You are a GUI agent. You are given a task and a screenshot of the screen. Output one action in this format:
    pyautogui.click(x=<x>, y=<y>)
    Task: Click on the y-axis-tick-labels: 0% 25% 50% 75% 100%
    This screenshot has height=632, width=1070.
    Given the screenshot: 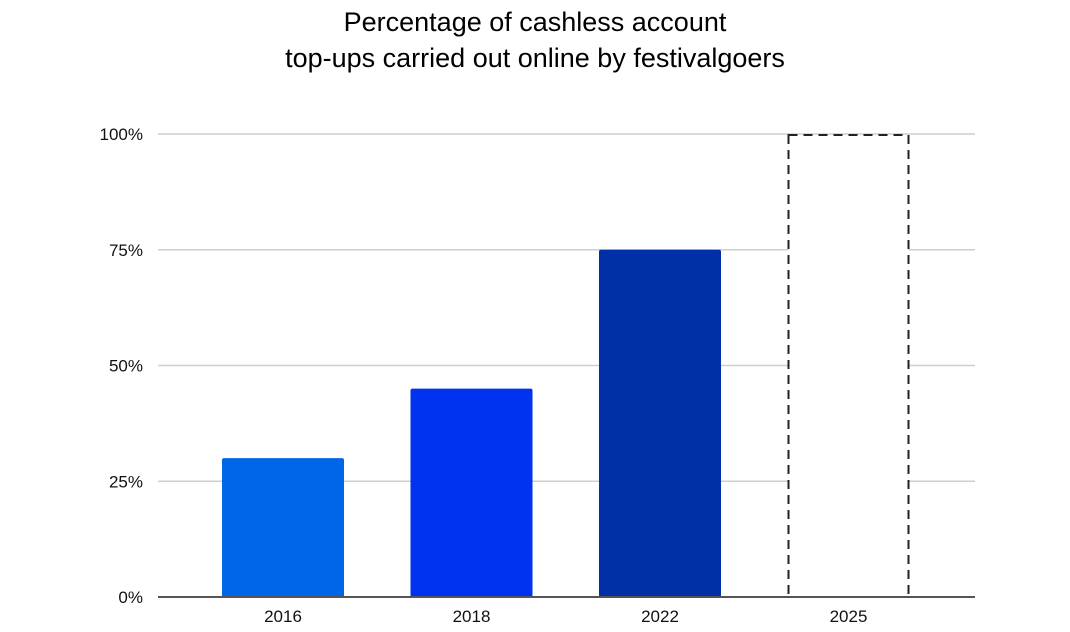 What is the action you would take?
    pyautogui.click(x=121, y=366)
    